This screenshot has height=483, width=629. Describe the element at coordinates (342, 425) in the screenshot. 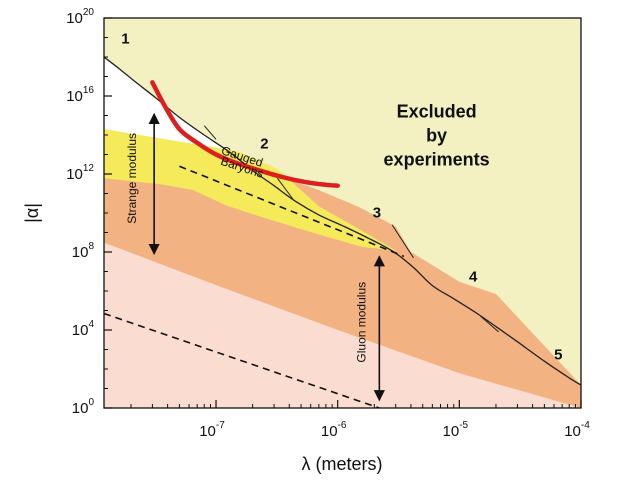

I see `x-tick-exponent: -6` at that location.